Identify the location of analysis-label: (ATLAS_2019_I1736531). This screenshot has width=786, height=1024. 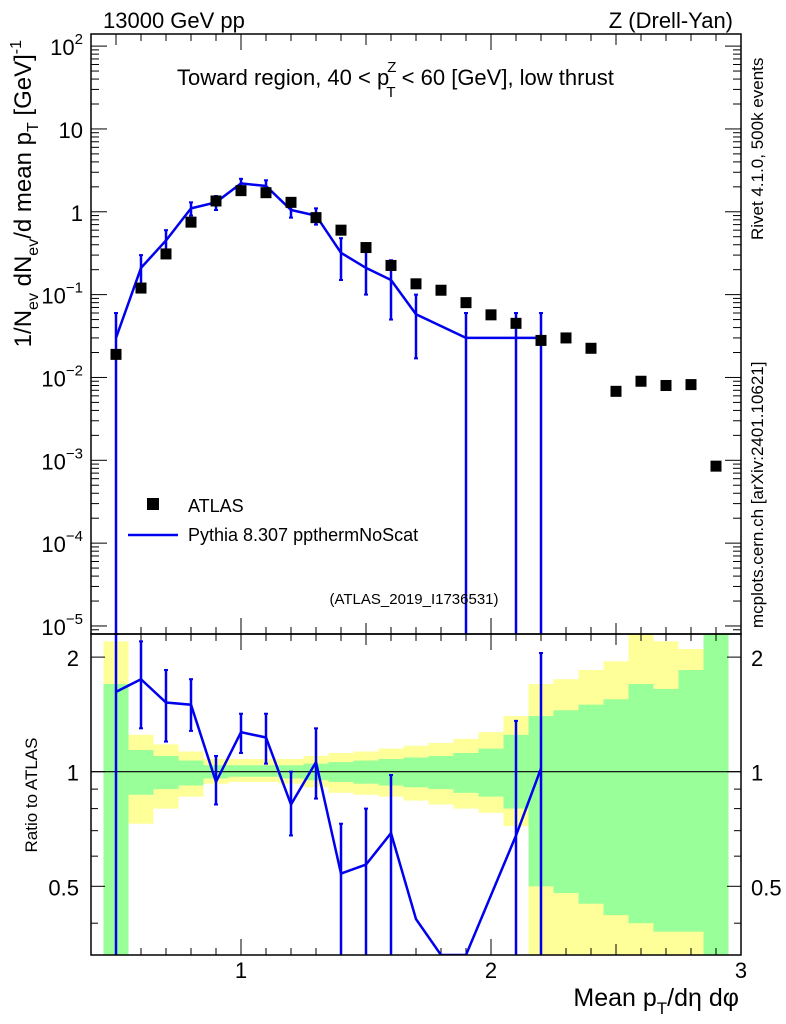
(413, 599).